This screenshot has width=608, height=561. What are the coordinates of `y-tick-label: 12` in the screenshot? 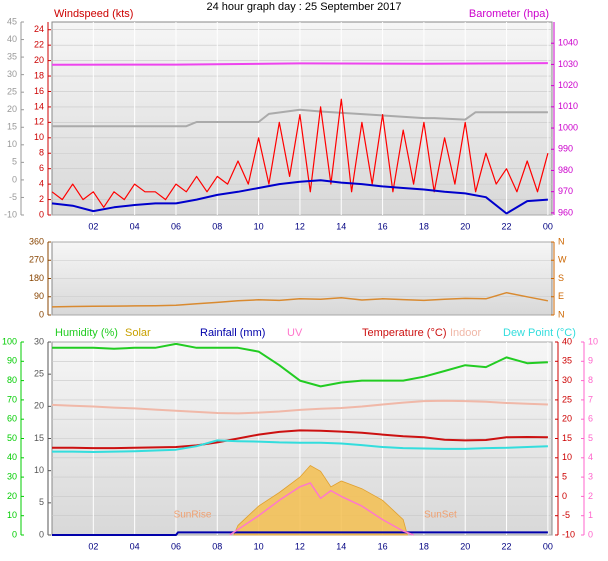 It's located at (39, 122).